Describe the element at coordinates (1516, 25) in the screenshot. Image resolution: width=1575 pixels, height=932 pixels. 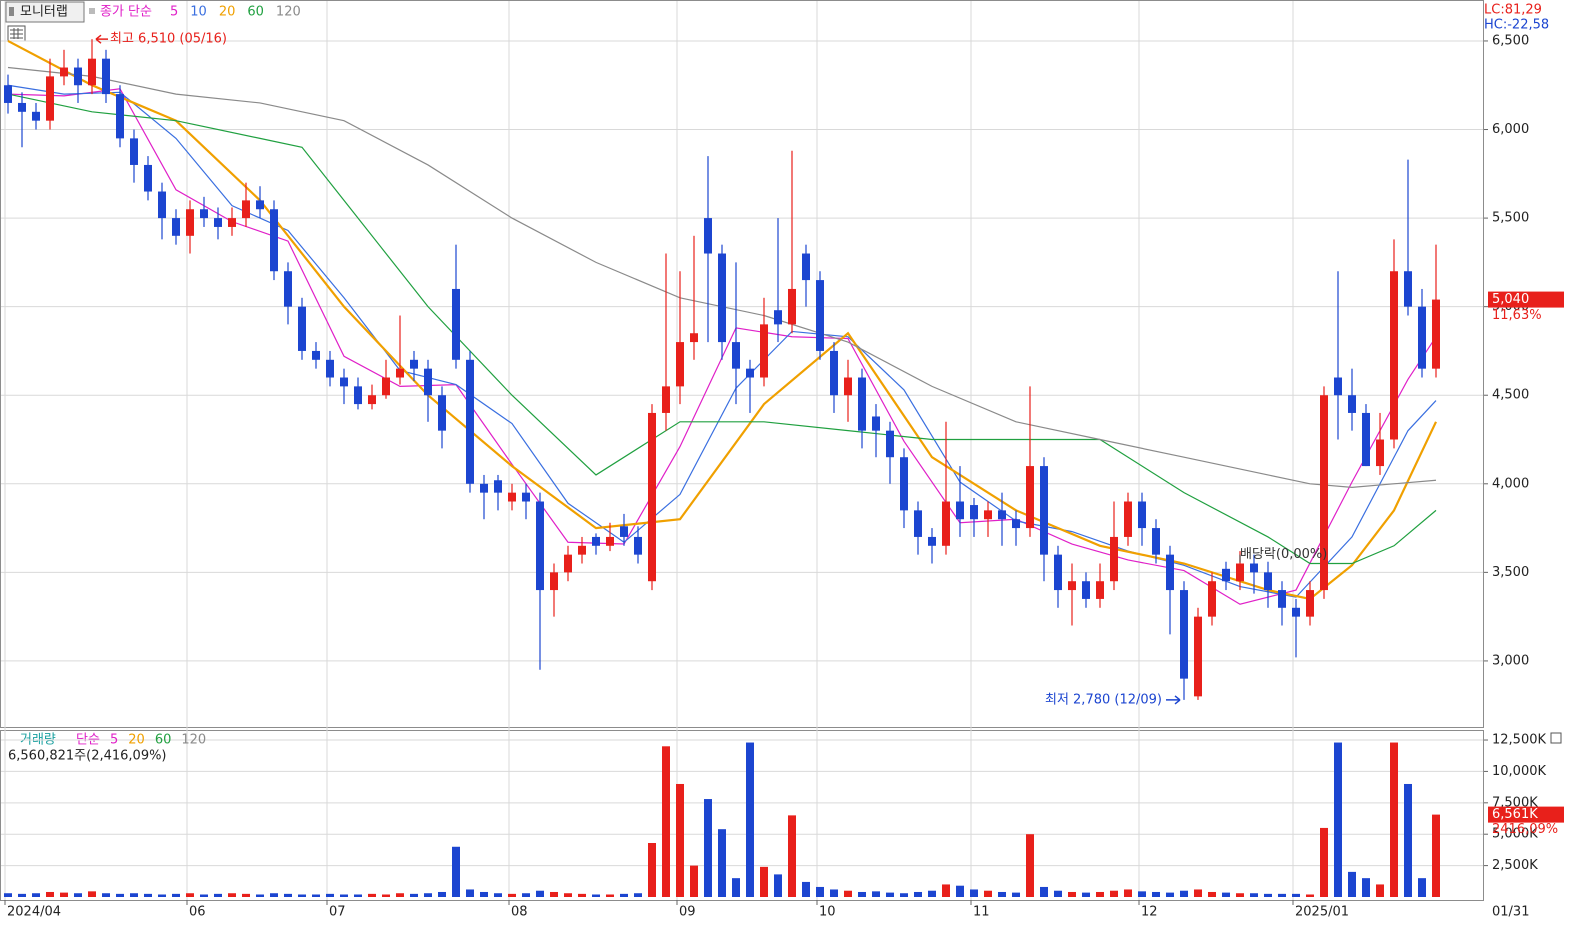
I see `hc-label: HC:-22,58` at that location.